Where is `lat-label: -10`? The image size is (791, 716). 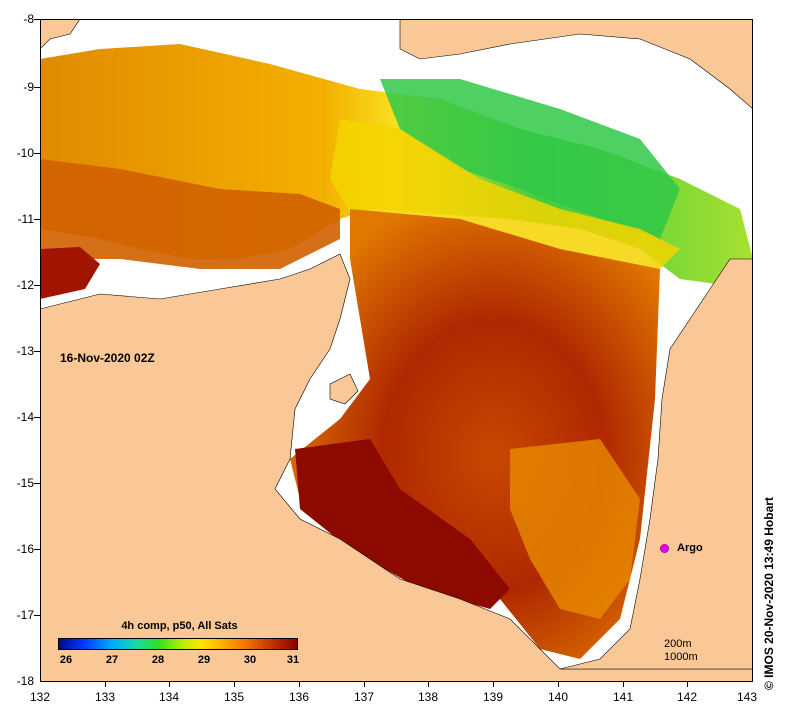 lat-label: -10 is located at coordinates (25, 153).